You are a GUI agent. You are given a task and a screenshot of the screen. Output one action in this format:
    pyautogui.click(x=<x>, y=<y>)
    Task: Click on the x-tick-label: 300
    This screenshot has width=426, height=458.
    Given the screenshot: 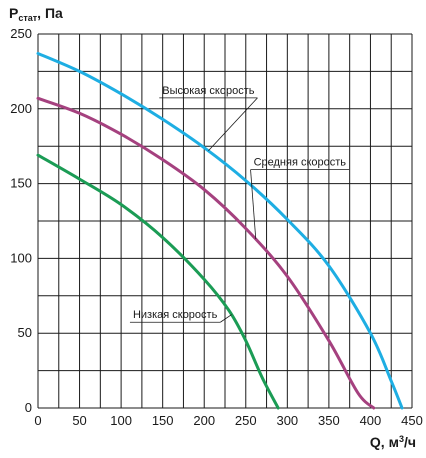 What is the action you would take?
    pyautogui.click(x=287, y=420)
    